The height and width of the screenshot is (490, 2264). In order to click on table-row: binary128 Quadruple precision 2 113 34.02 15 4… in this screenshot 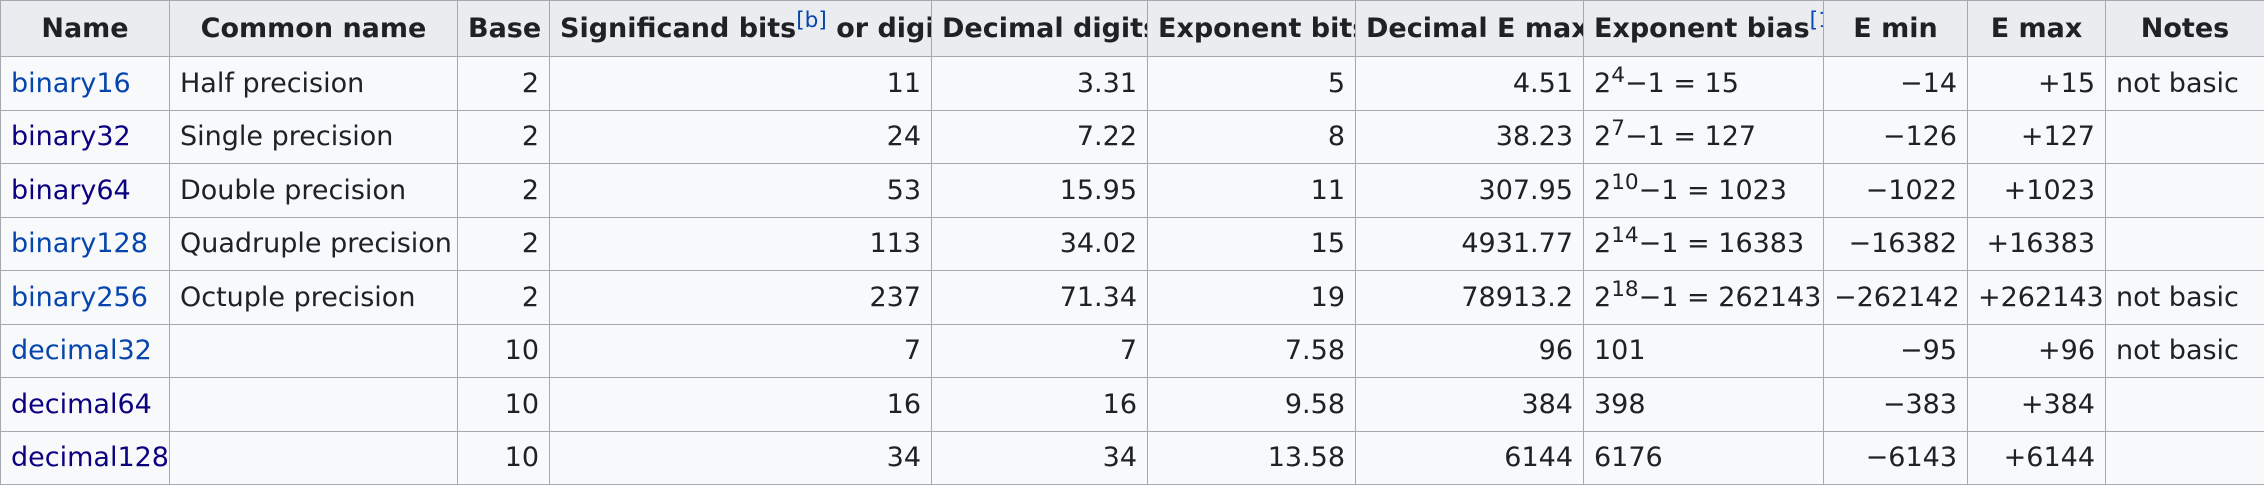, I will do `click(1132, 243)`.